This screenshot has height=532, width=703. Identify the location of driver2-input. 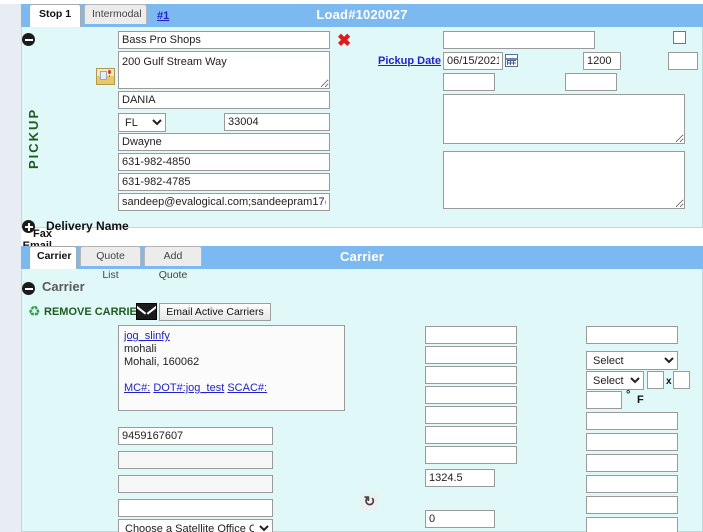
(471, 375).